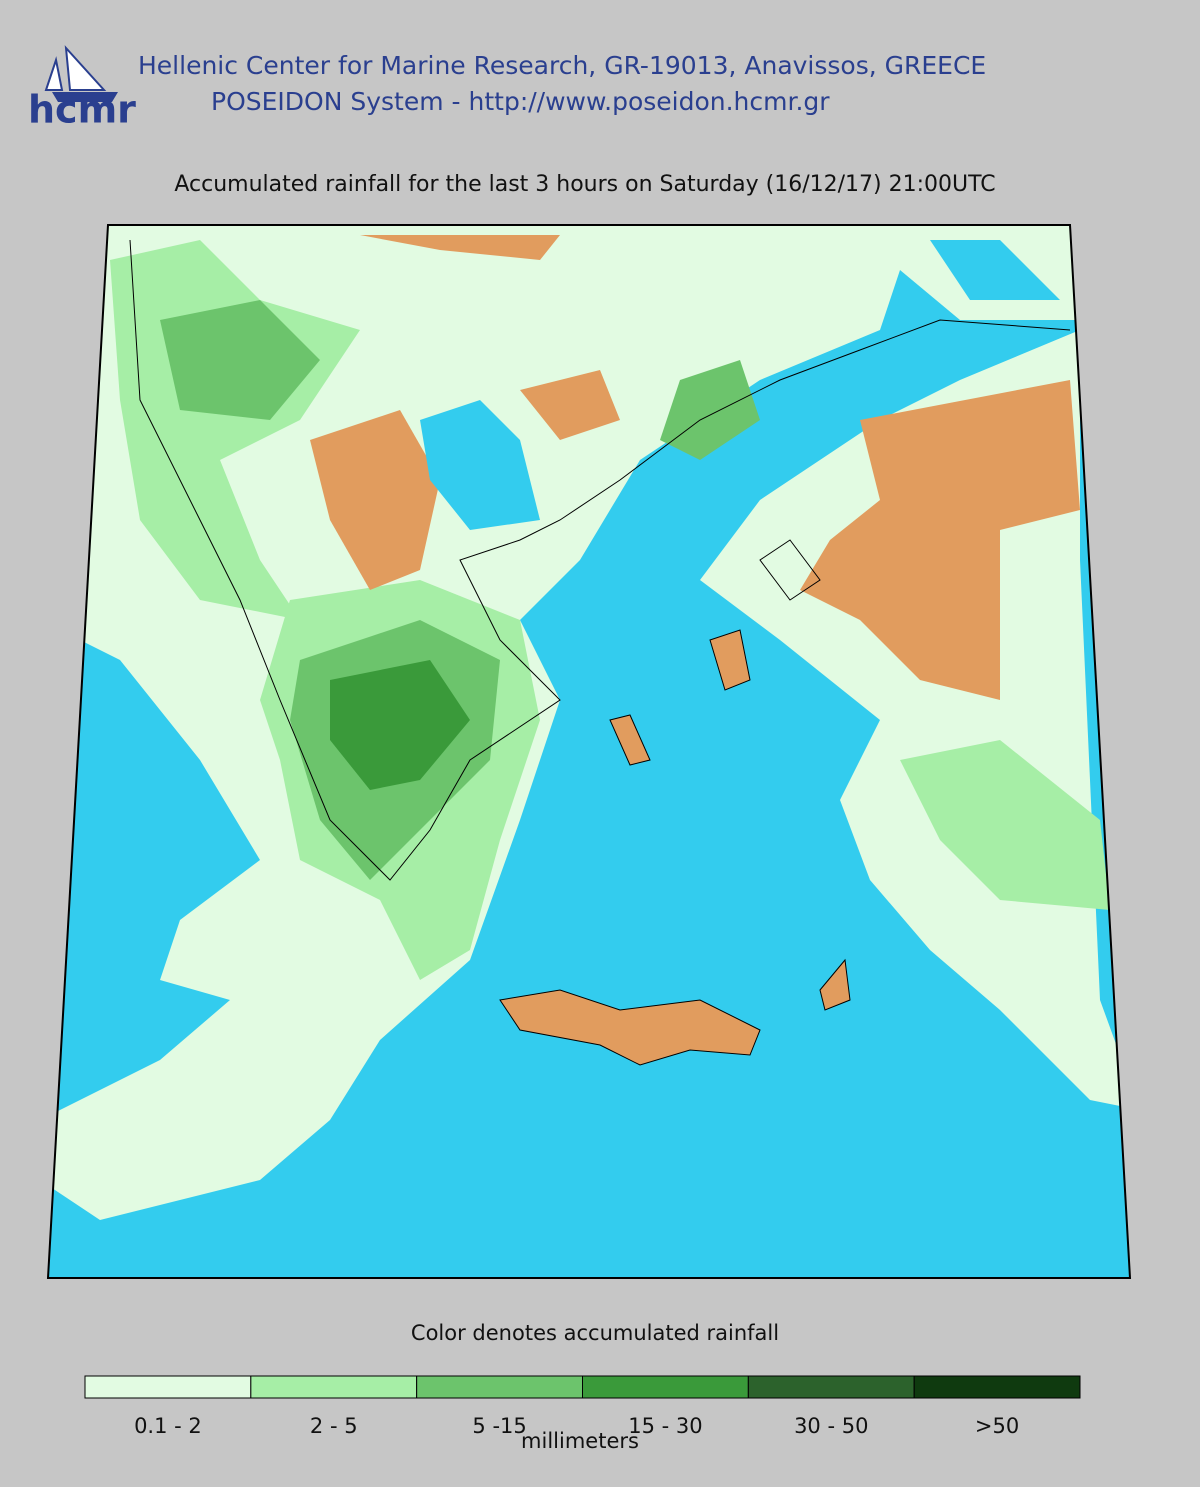 The width and height of the screenshot is (1200, 1487). Describe the element at coordinates (334, 1426) in the screenshot. I see `legend-label: 2 - 5` at that location.